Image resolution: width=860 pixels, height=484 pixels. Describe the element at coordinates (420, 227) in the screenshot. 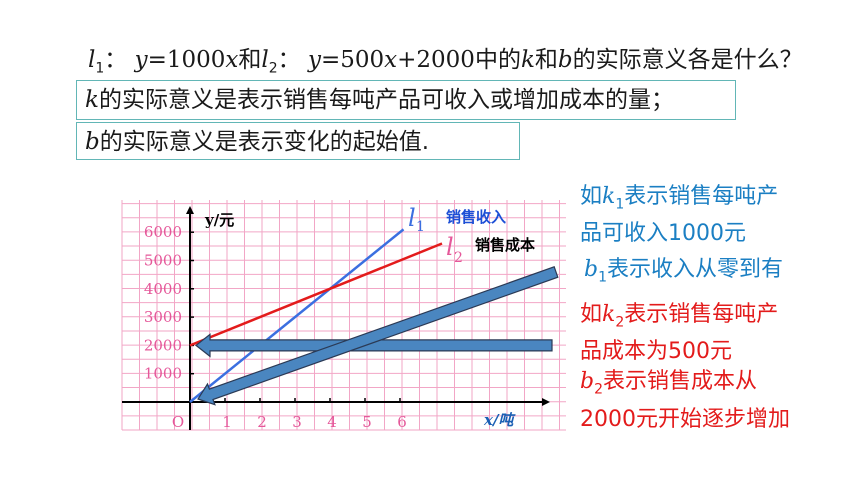

I see `series-label-sub-l1: 1` at that location.